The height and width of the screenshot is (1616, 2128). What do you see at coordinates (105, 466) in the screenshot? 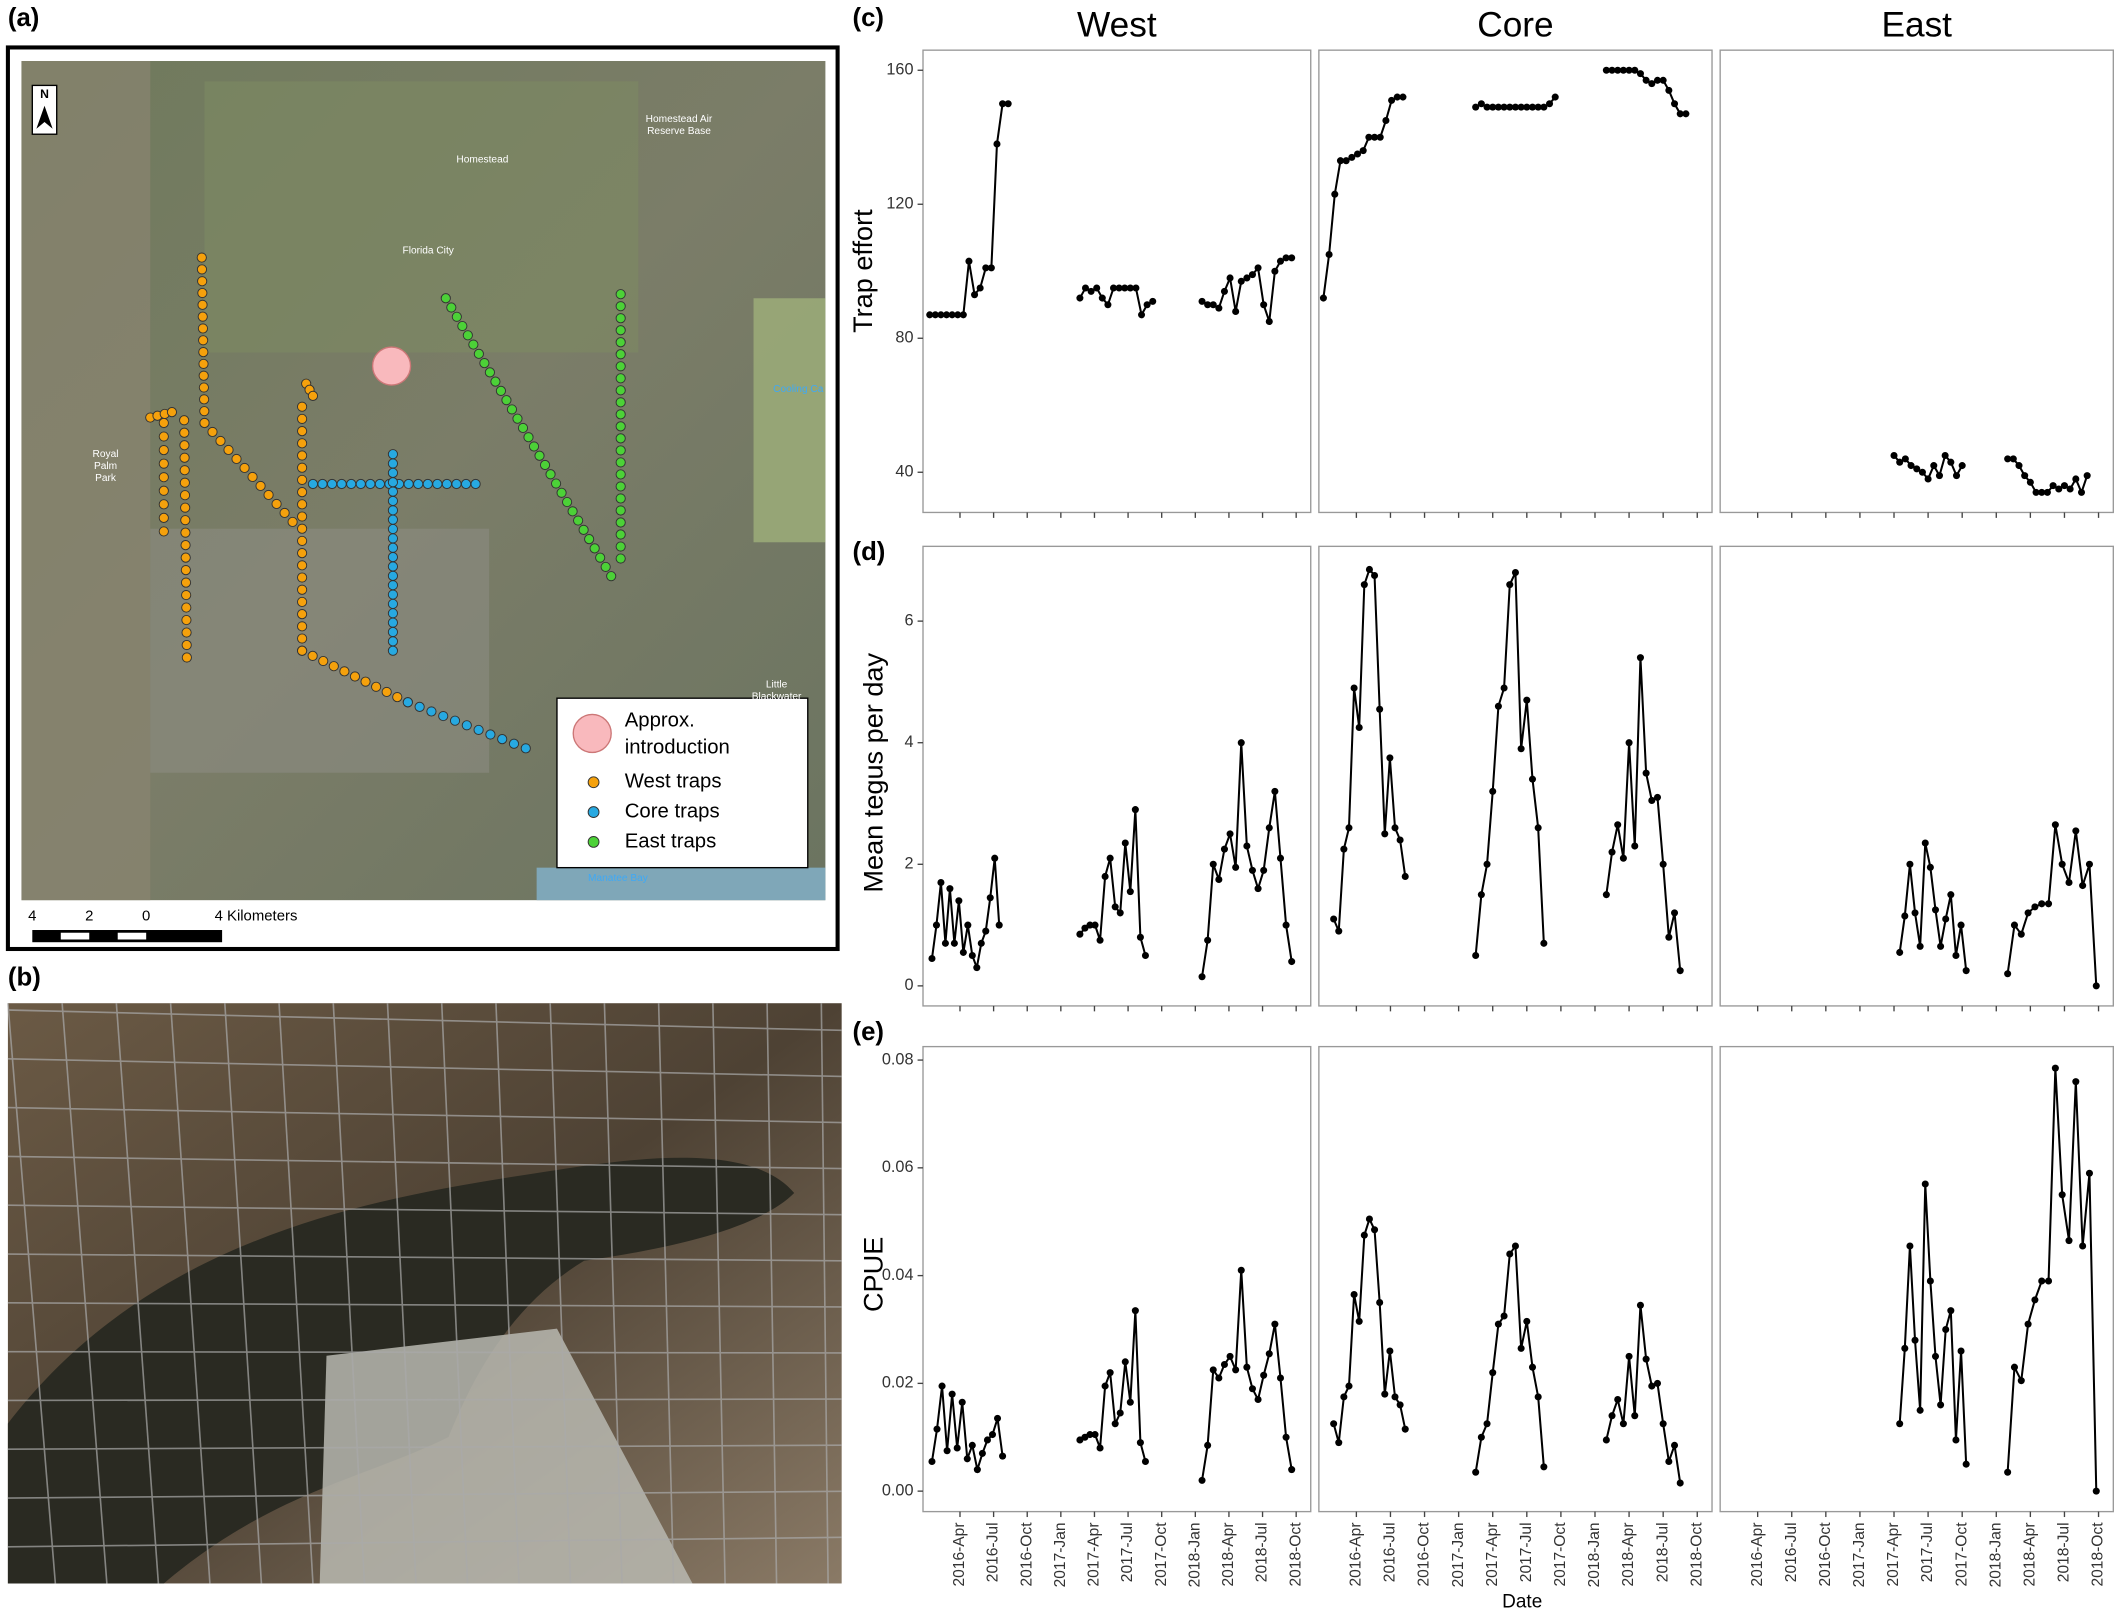
I see `map-place: Palm` at bounding box center [105, 466].